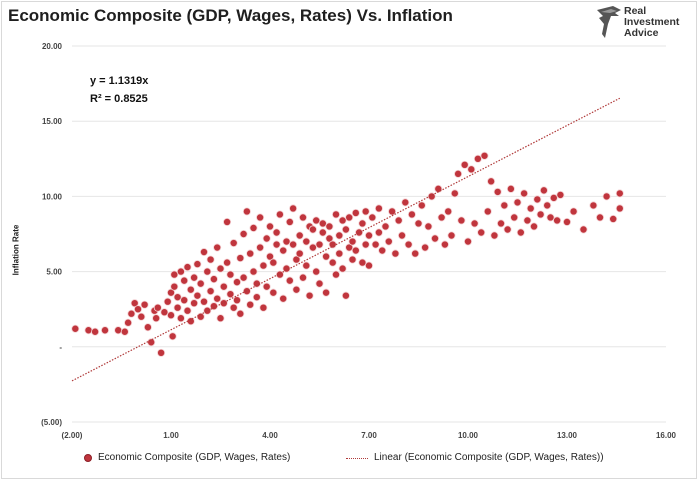  I want to click on r-squared: R² = 0.8525, so click(119, 99).